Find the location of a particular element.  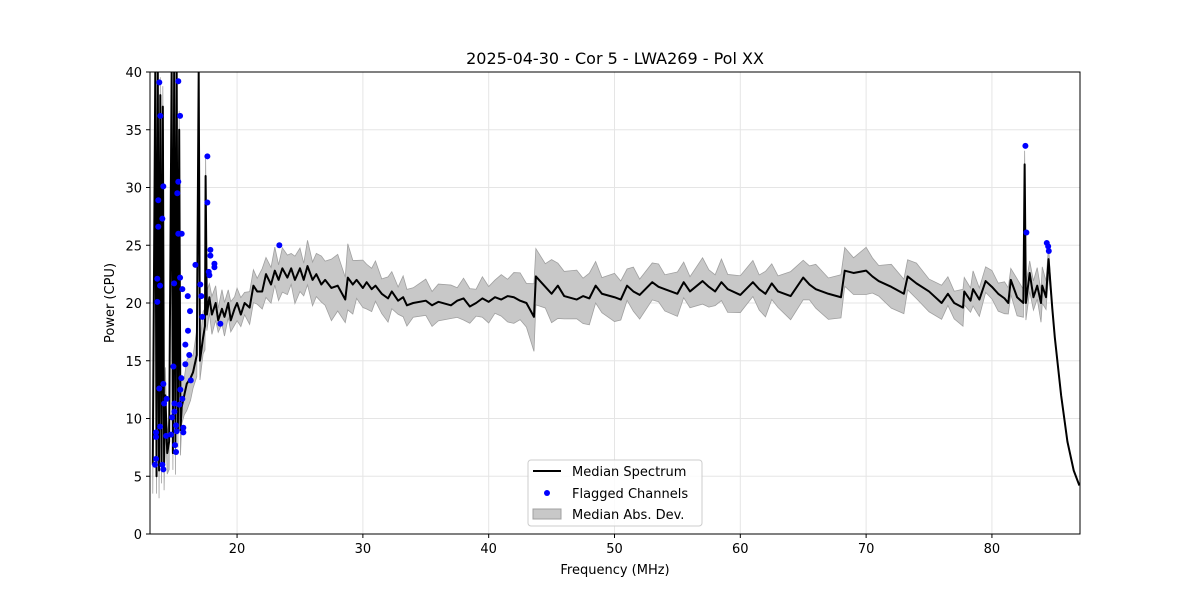

y-tick-label: 15 is located at coordinates (133, 362).